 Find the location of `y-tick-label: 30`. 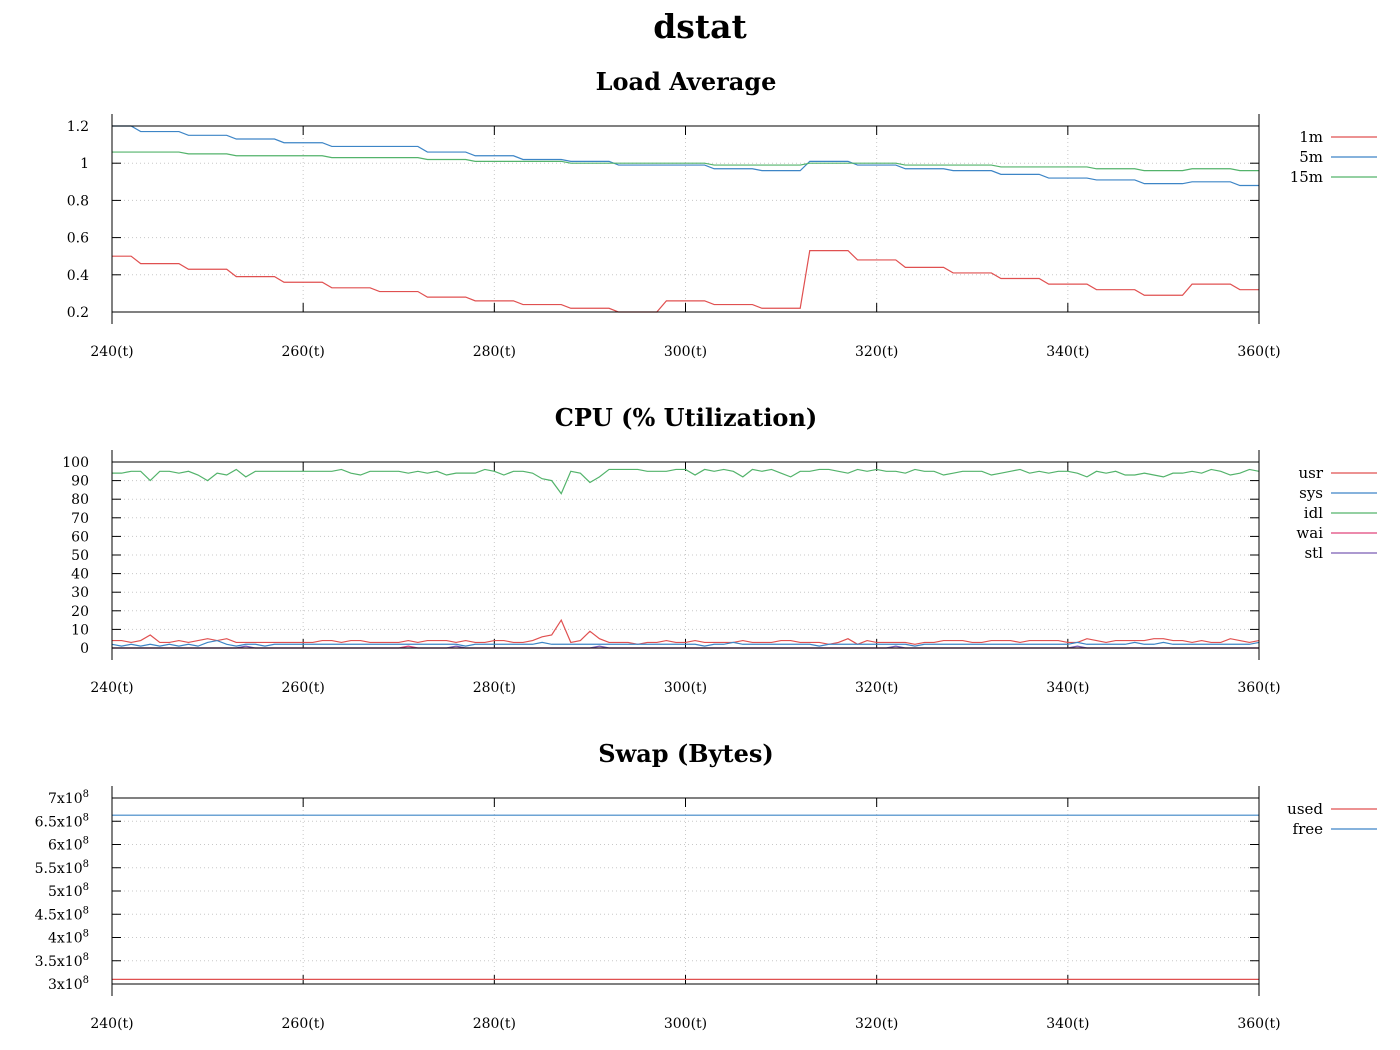

y-tick-label: 30 is located at coordinates (80, 593).